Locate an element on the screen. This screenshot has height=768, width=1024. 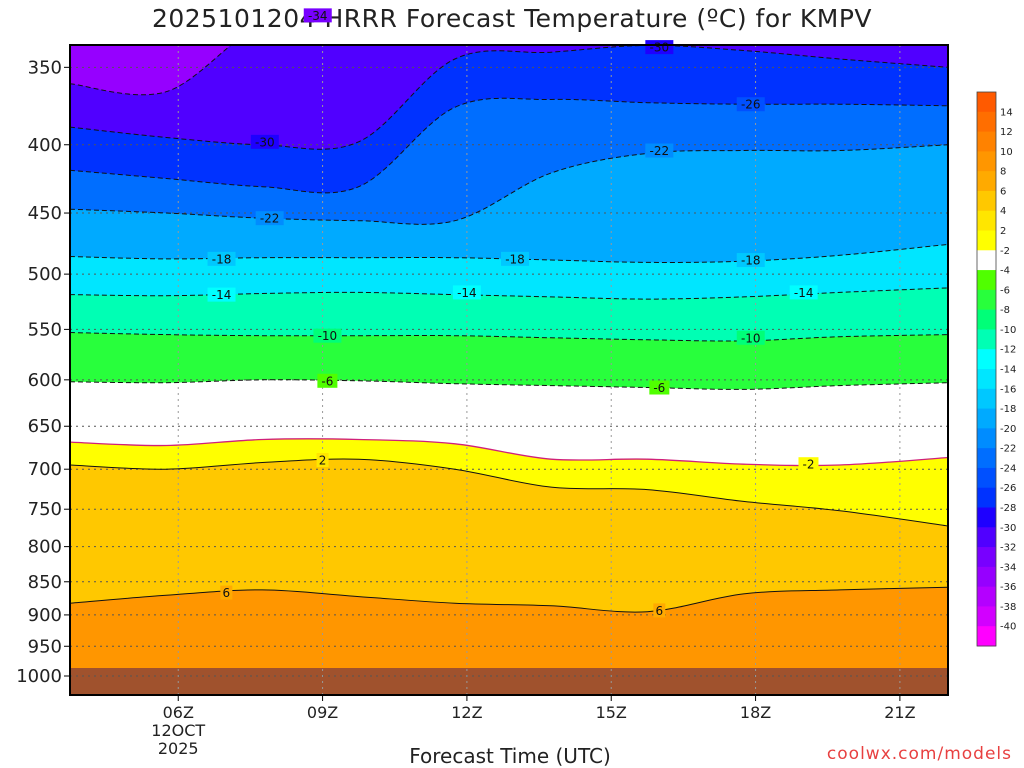
x-tick-label-21-0: 21Z is located at coordinates (899, 712).